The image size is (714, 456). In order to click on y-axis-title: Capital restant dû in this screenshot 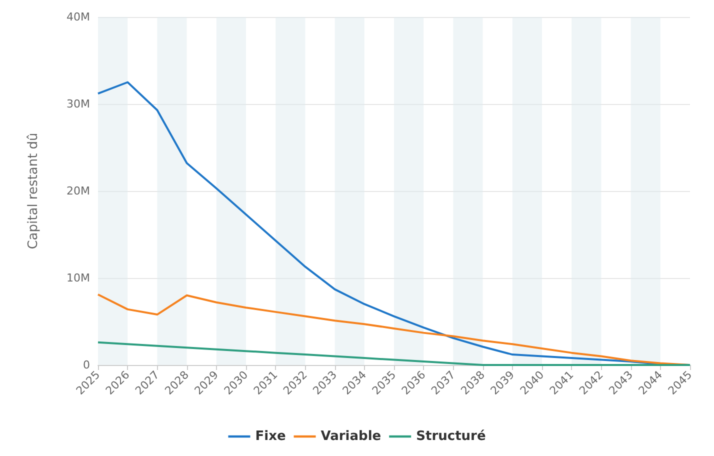, I will do `click(33, 191)`.